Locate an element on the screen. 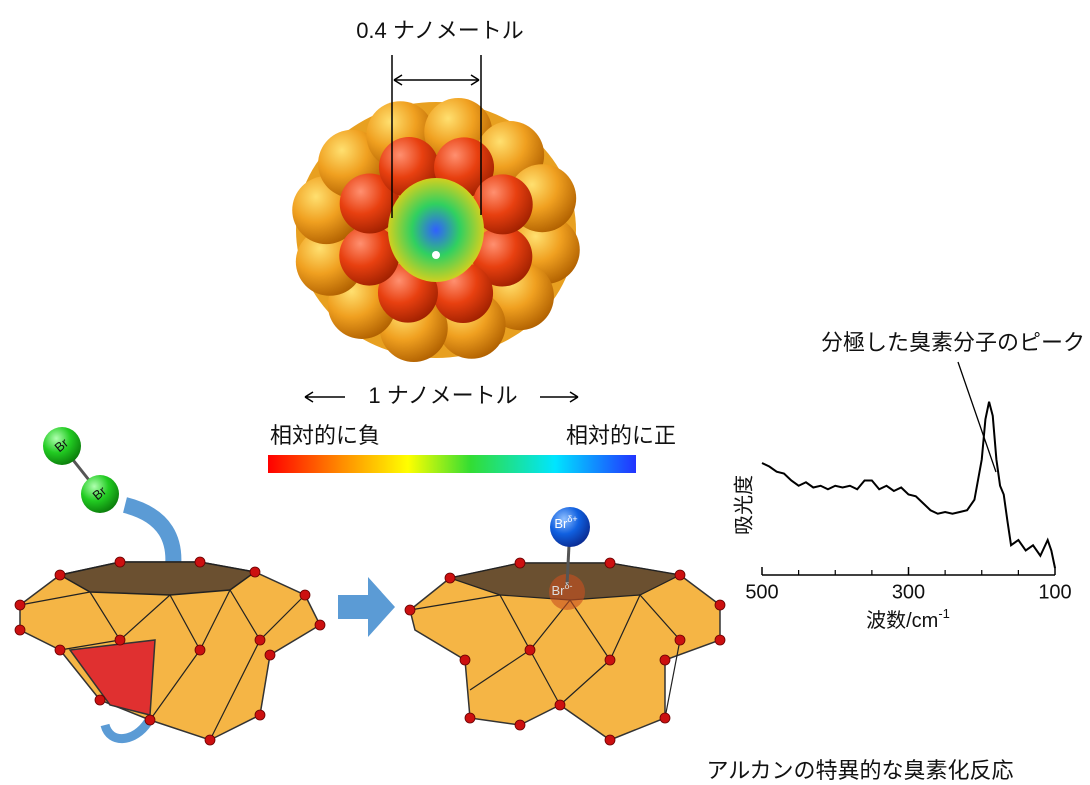 This screenshot has width=1090, height=785. cluster-right is located at coordinates (565, 651).